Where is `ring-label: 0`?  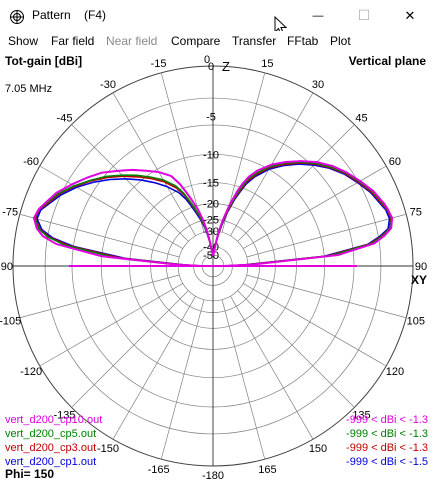 ring-label: 0 is located at coordinates (211, 67).